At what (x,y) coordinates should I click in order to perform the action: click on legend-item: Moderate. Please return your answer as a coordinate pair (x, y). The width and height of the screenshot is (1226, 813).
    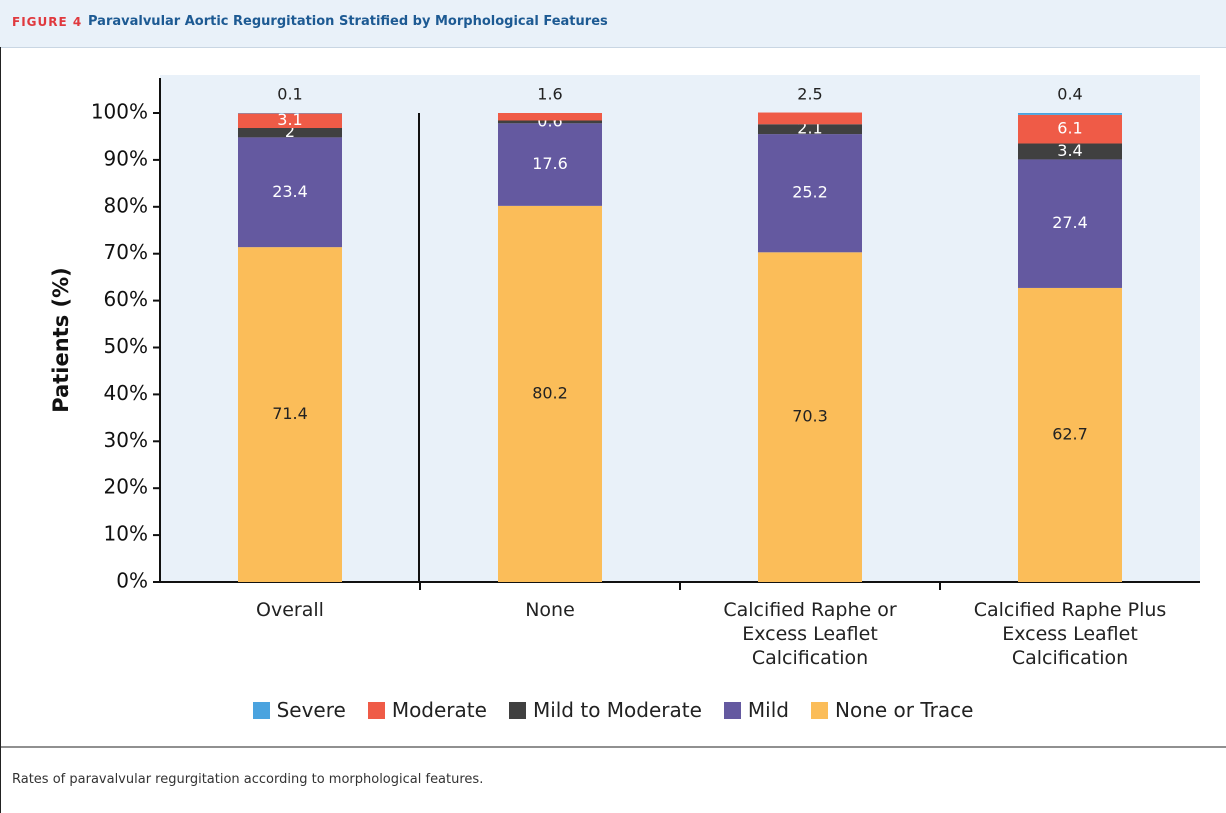
    Looking at the image, I should click on (427, 710).